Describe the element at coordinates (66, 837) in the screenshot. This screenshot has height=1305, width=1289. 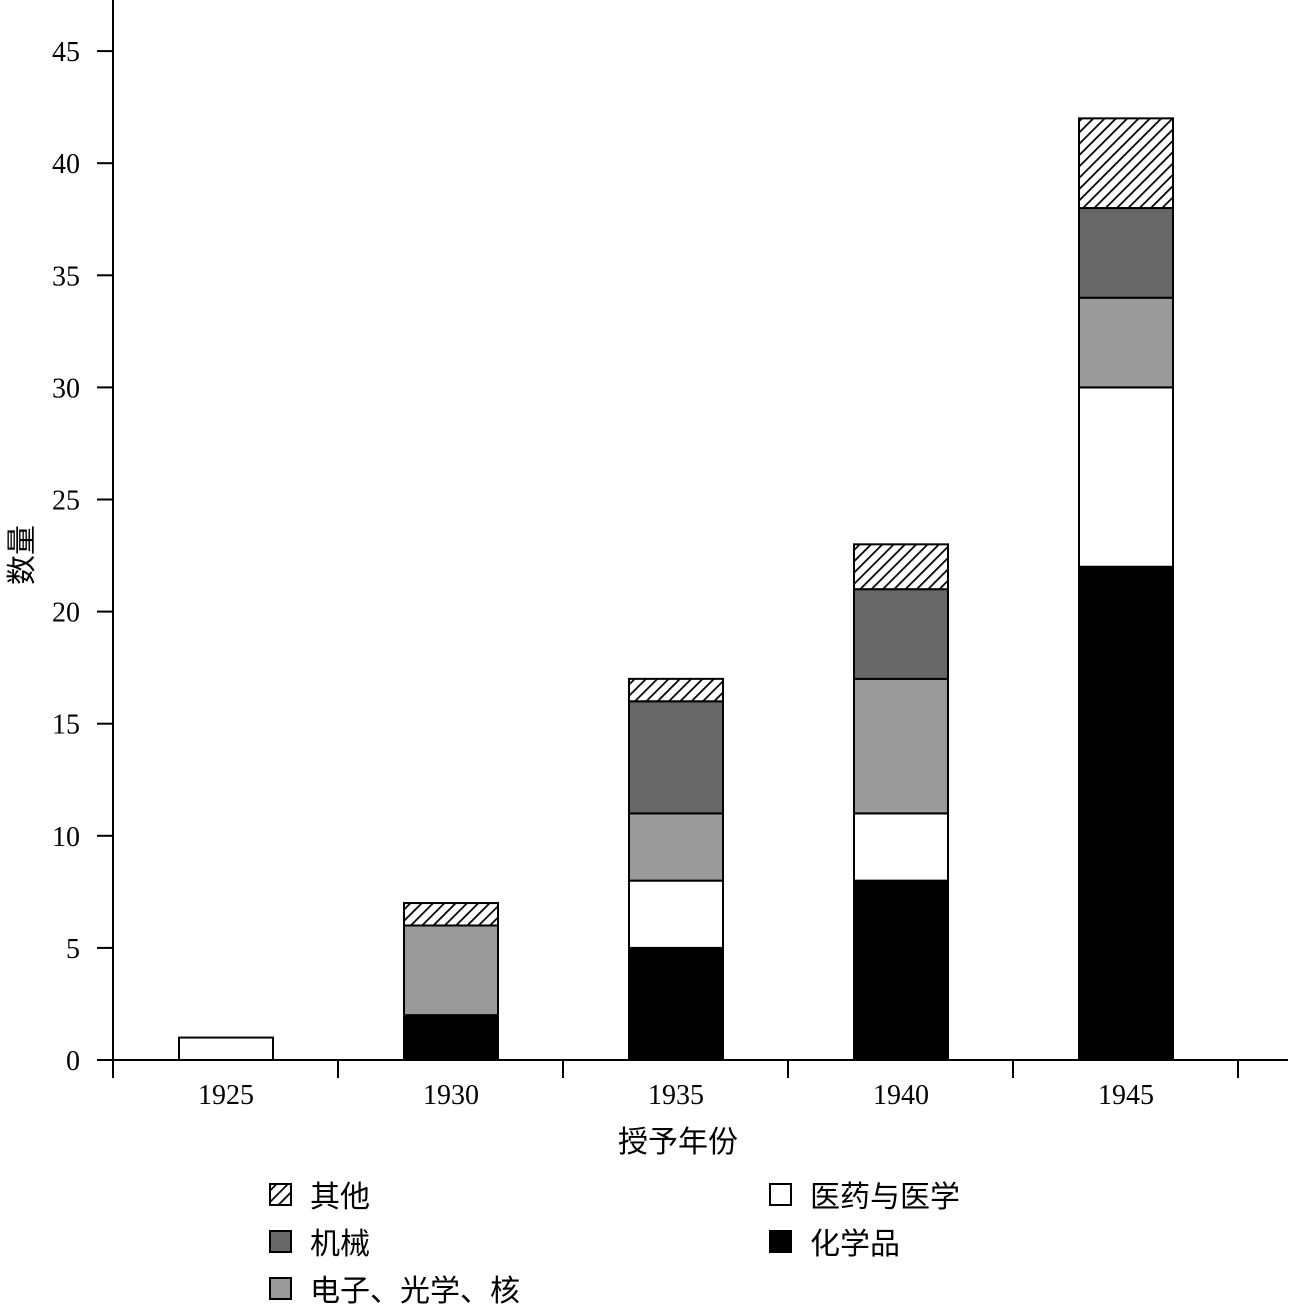
I see `y-tick-label-10: 10` at that location.